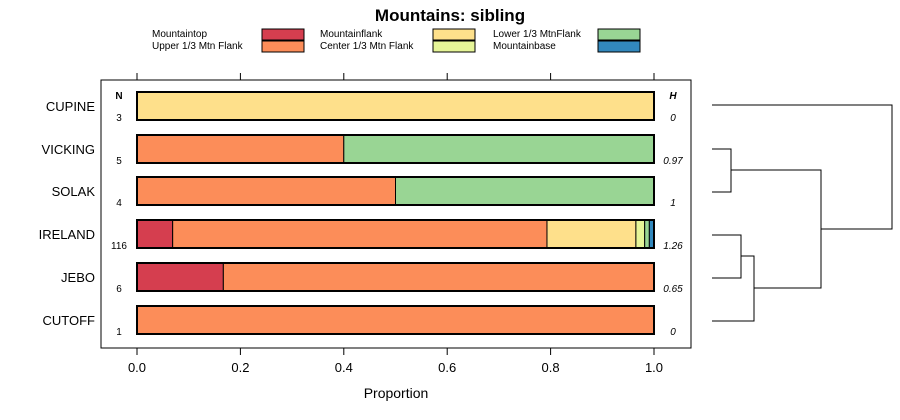 The image size is (900, 420). I want to click on row-label: SOLAK, so click(74, 191).